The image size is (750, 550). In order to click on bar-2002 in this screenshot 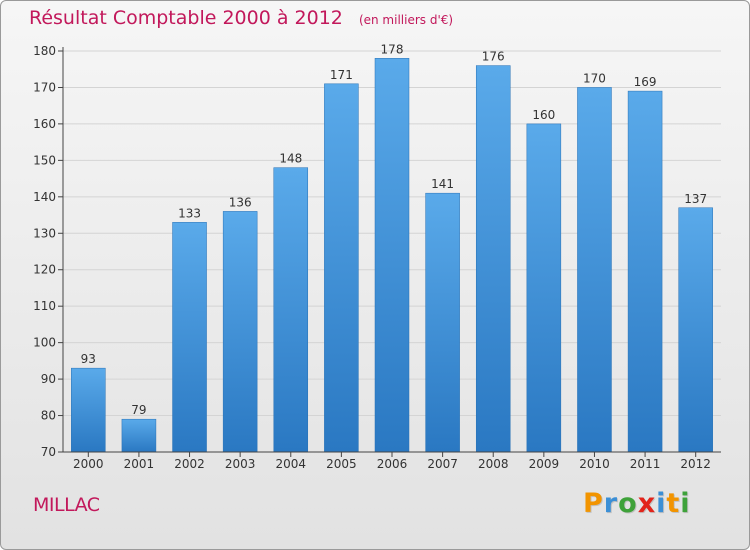, I will do `click(189, 337)`.